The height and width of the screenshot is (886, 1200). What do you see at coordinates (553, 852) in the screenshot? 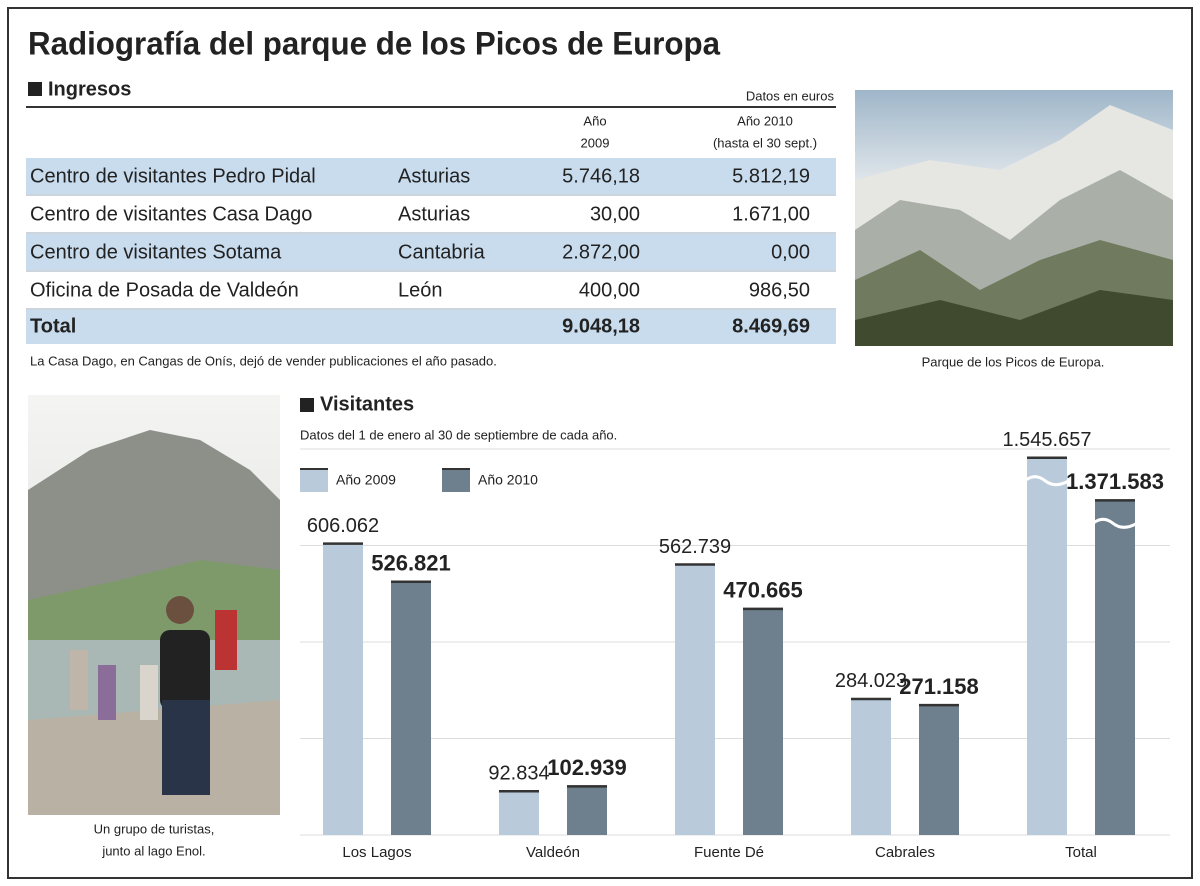
I see `x-tick-label: Valdeón` at bounding box center [553, 852].